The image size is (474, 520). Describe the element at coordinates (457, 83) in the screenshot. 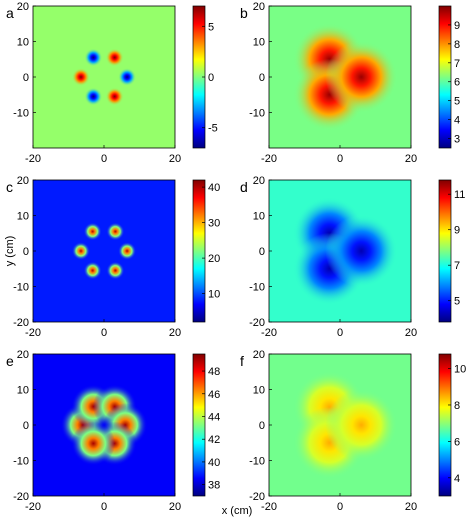

I see `colorbar-tick-label: 6` at that location.